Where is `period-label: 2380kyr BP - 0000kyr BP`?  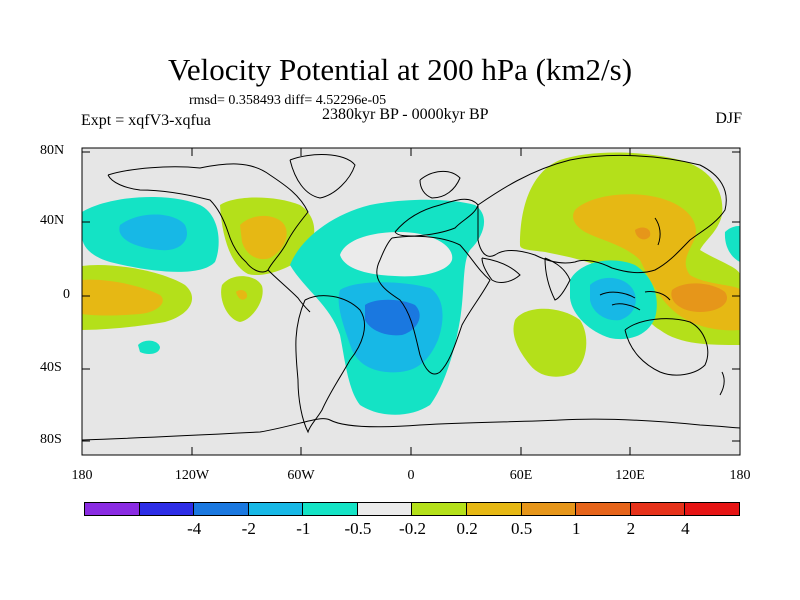
period-label: 2380kyr BP - 0000kyr BP is located at coordinates (405, 114).